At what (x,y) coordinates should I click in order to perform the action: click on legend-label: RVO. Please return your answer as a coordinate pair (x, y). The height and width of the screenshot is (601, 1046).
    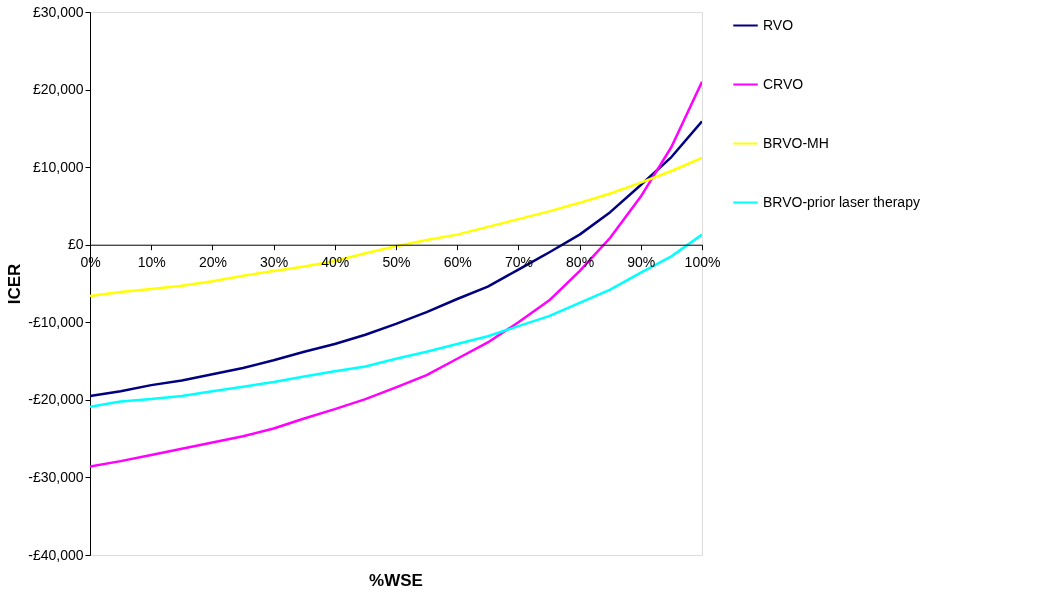
    Looking at the image, I should click on (778, 24).